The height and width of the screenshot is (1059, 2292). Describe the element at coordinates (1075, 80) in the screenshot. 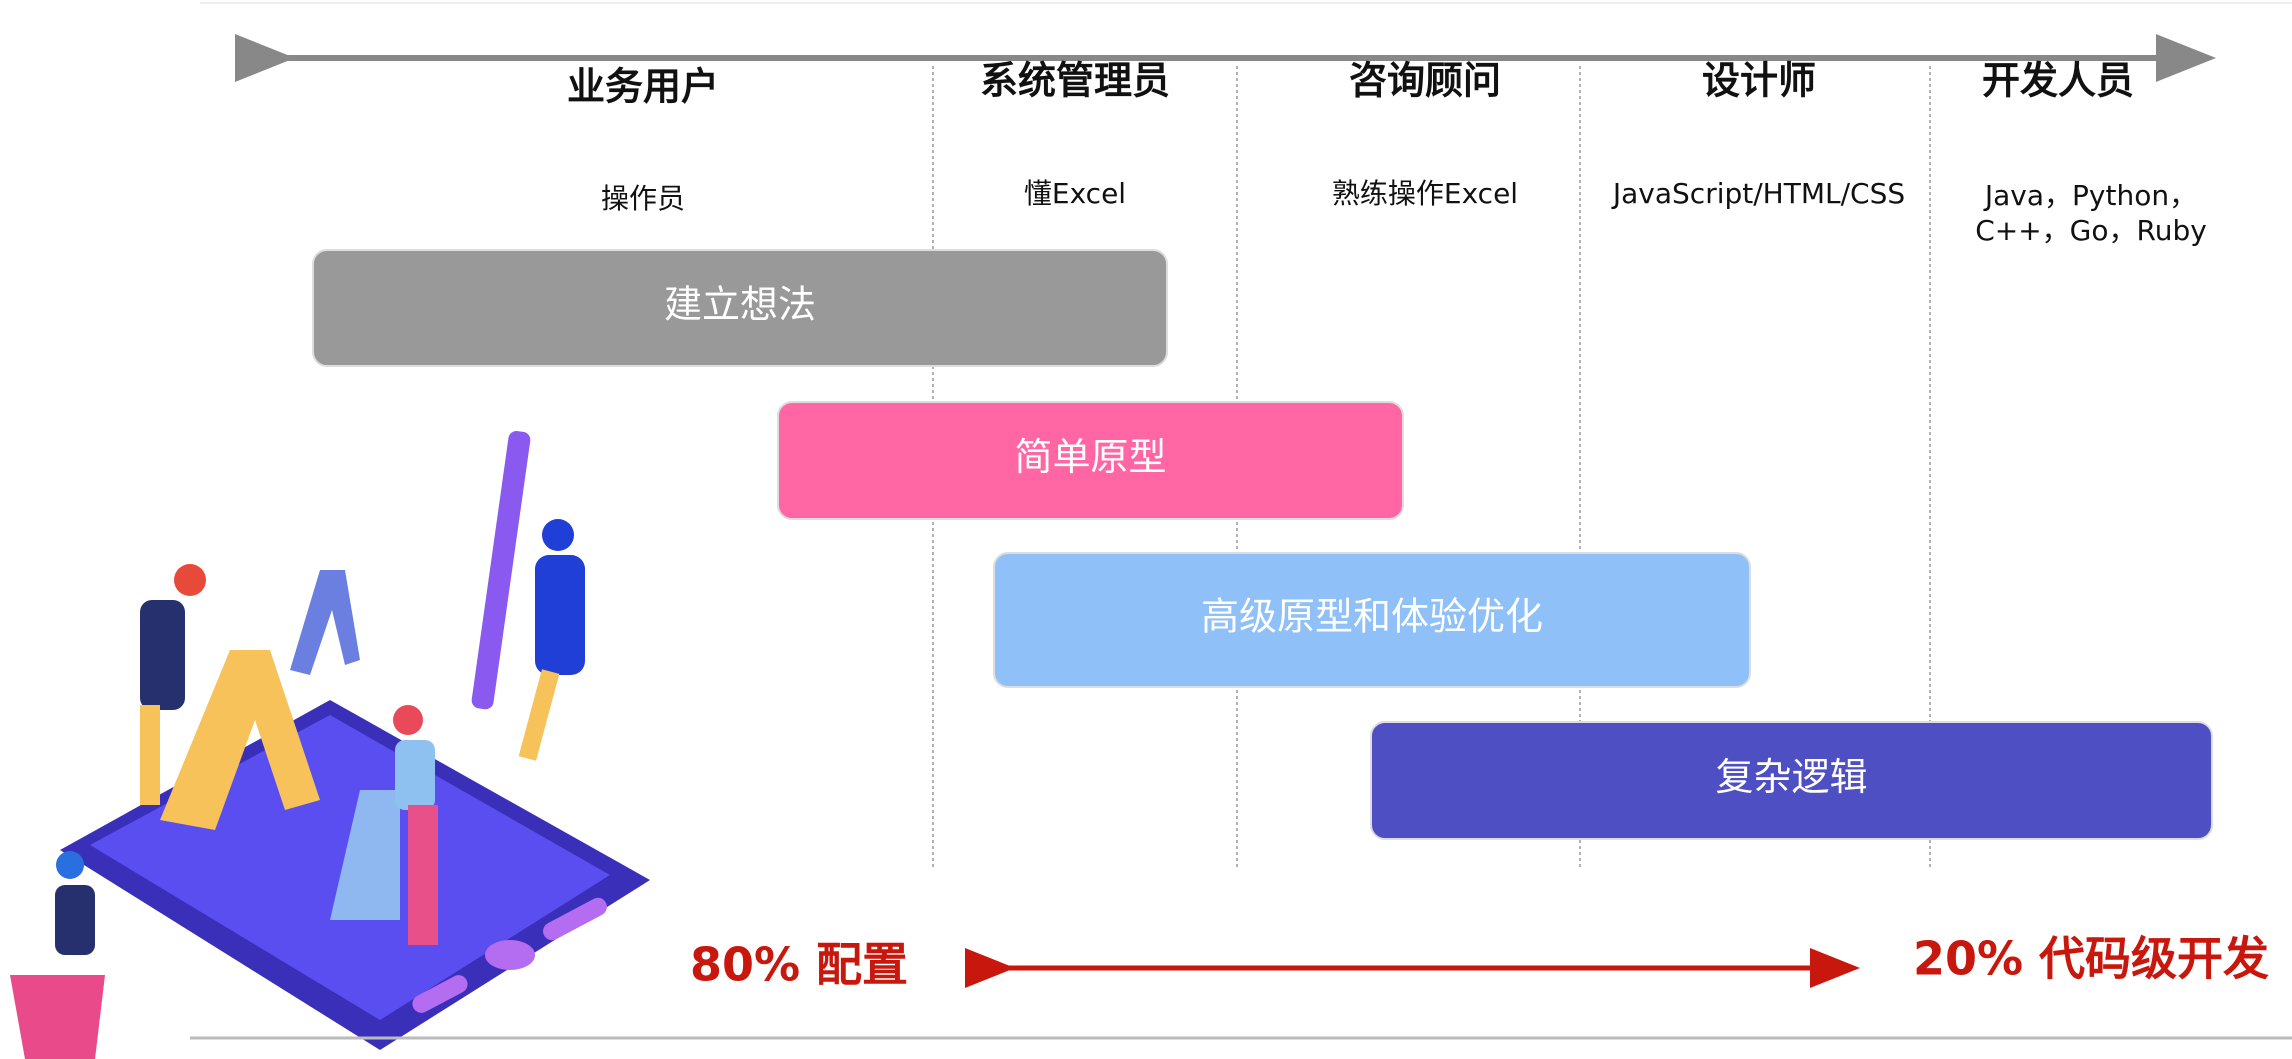

I see `column-title: 系统管理员` at that location.